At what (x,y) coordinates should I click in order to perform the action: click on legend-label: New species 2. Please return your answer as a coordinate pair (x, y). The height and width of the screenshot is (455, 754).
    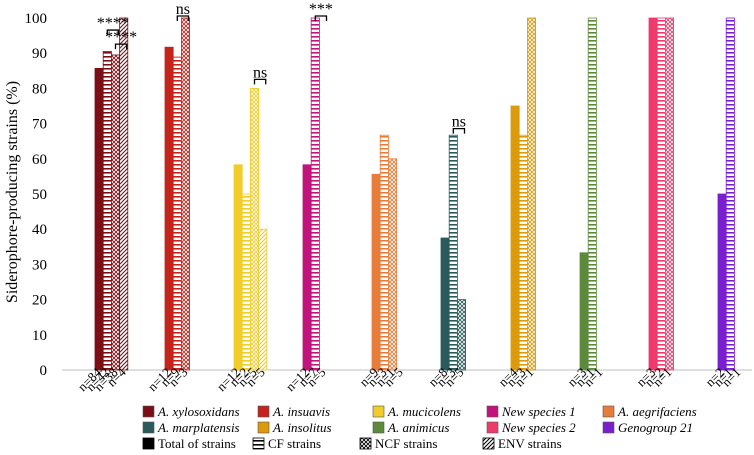
    Looking at the image, I should click on (538, 427).